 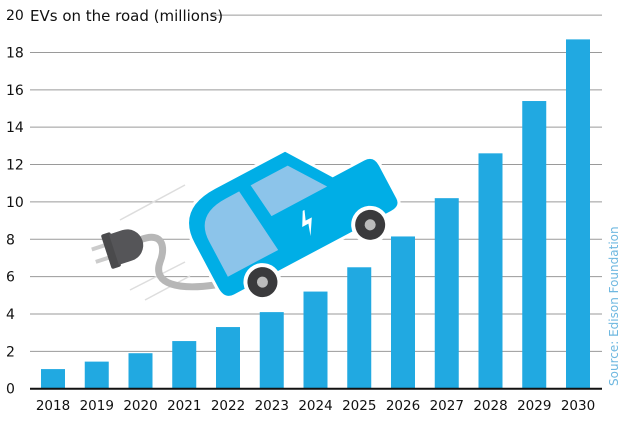 I want to click on bar-2019, so click(x=96, y=375).